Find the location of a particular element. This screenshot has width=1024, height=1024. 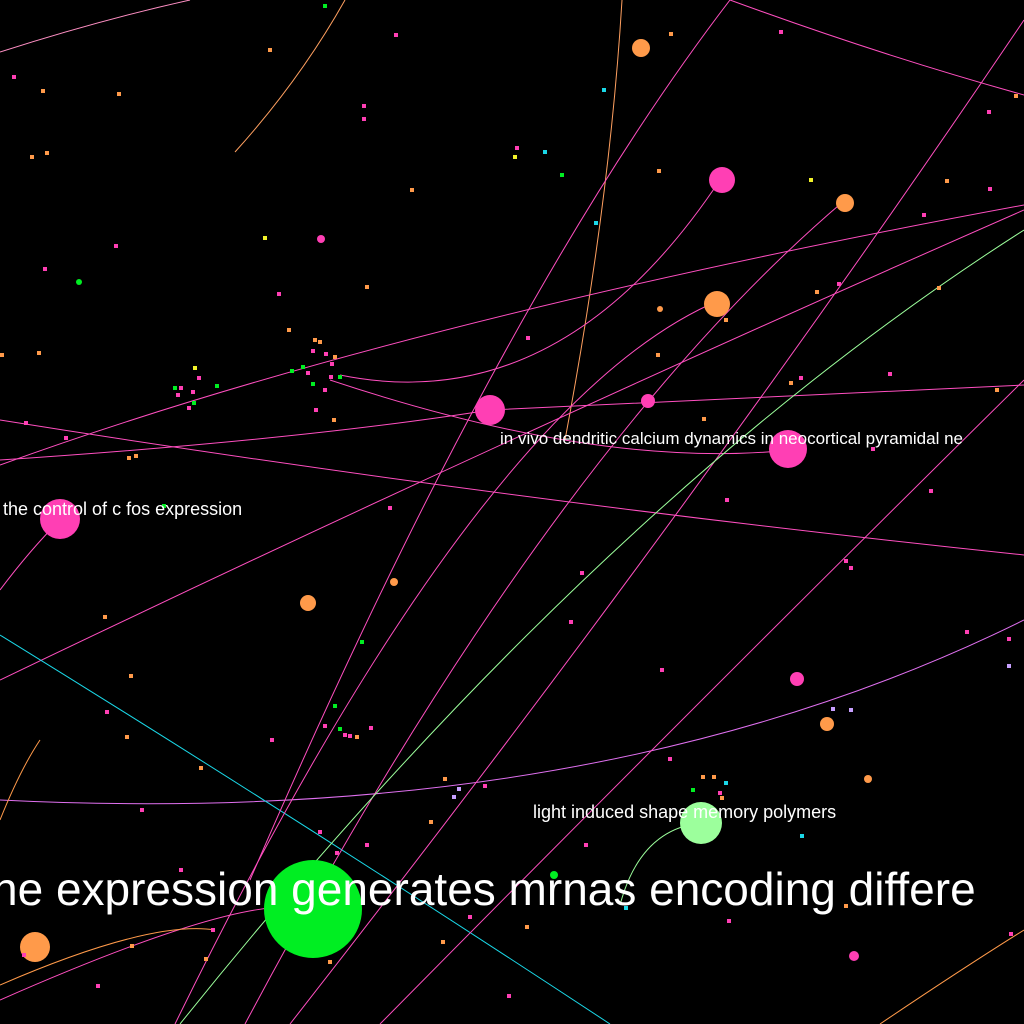

node-label-cfos: the control of c fos expression is located at coordinates (122, 509).